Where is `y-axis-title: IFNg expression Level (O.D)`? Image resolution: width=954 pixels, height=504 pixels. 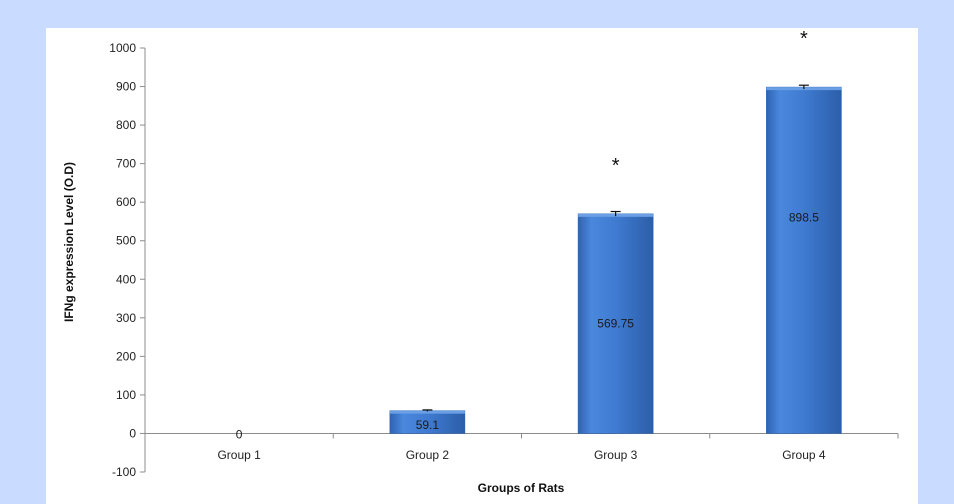 y-axis-title: IFNg expression Level (O.D) is located at coordinates (69, 242).